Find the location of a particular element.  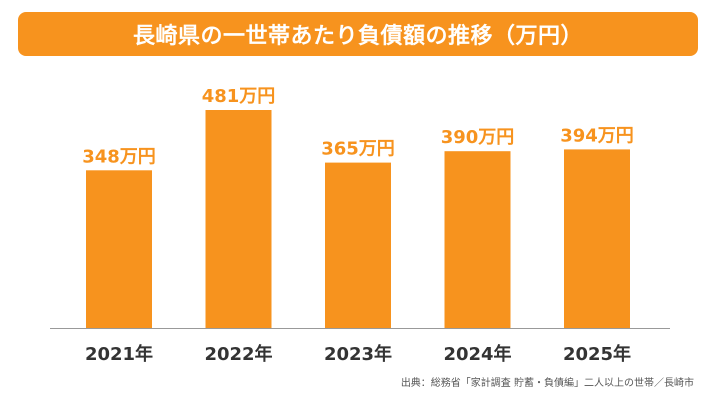

data-label: 365万円 is located at coordinates (358, 149).